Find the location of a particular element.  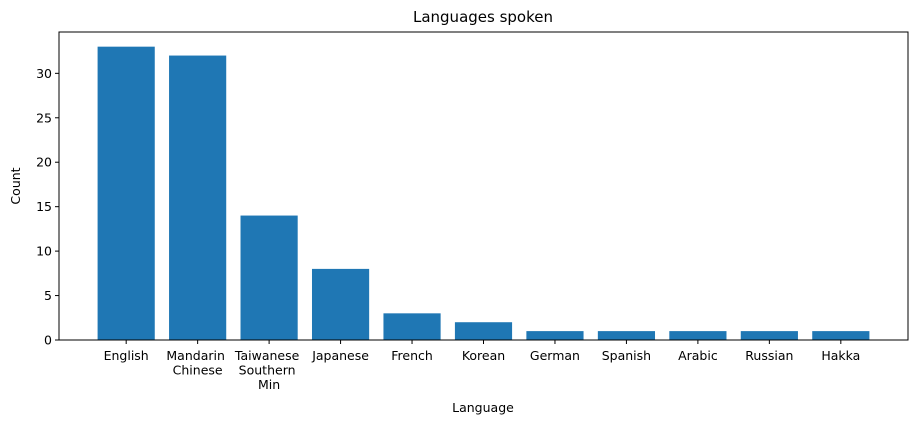

y-tick-label: 25 is located at coordinates (44, 117).